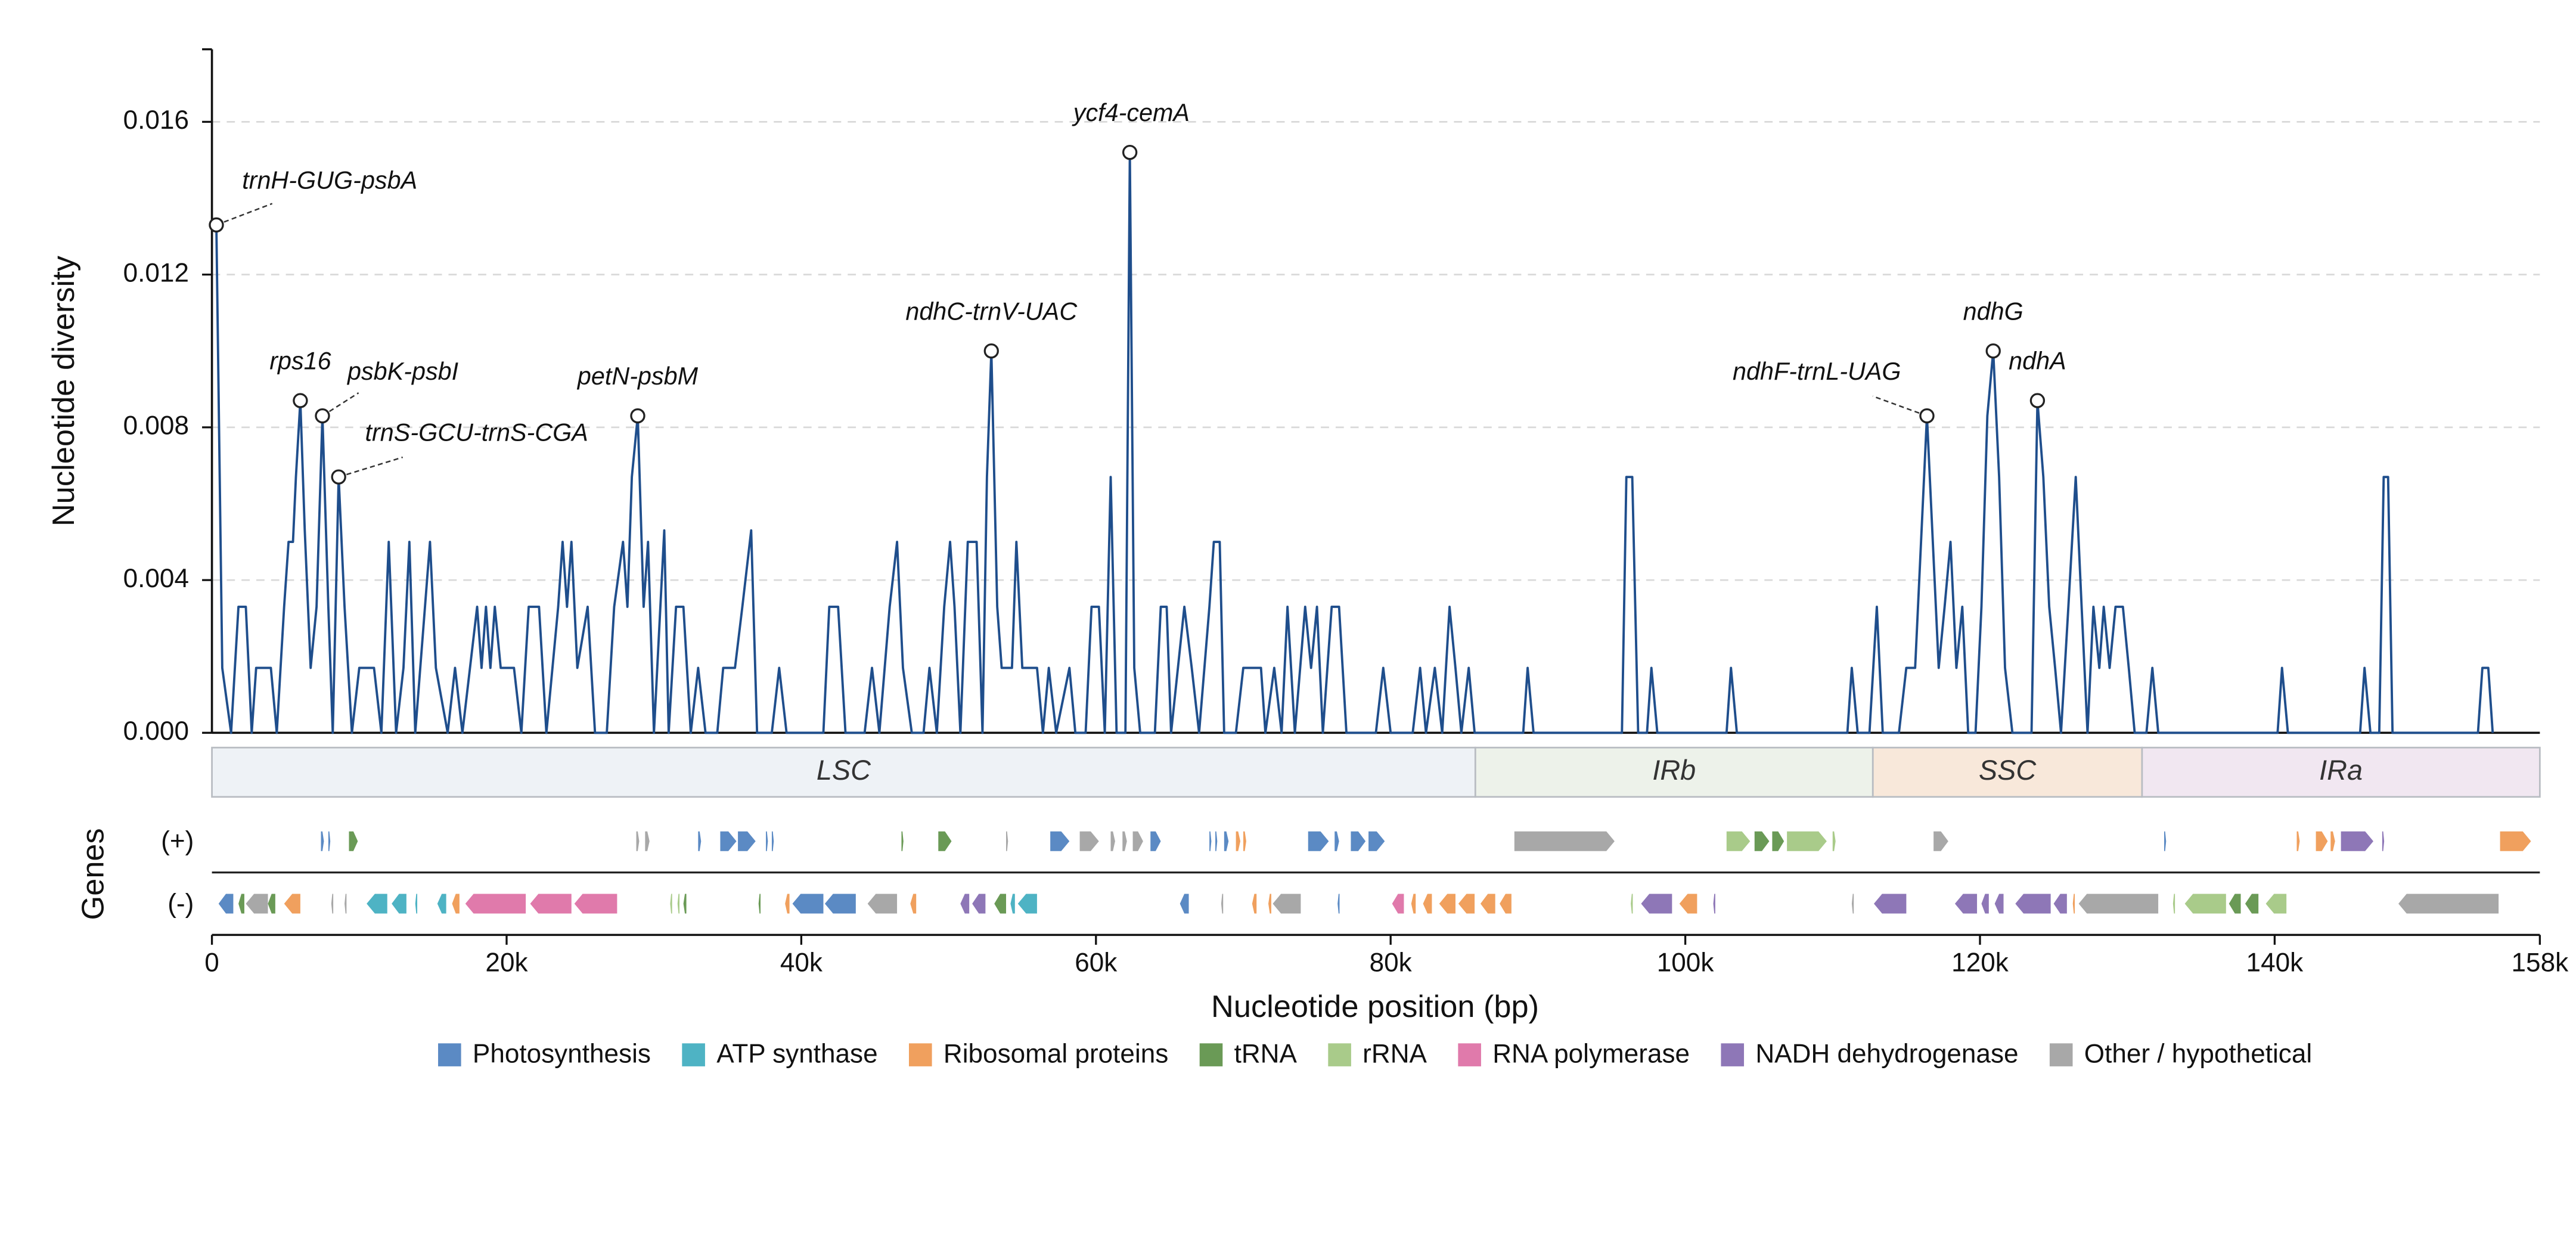  Describe the element at coordinates (477, 432) in the screenshot. I see `annotation-label: trnS-GCU-trnS-CGA` at that location.